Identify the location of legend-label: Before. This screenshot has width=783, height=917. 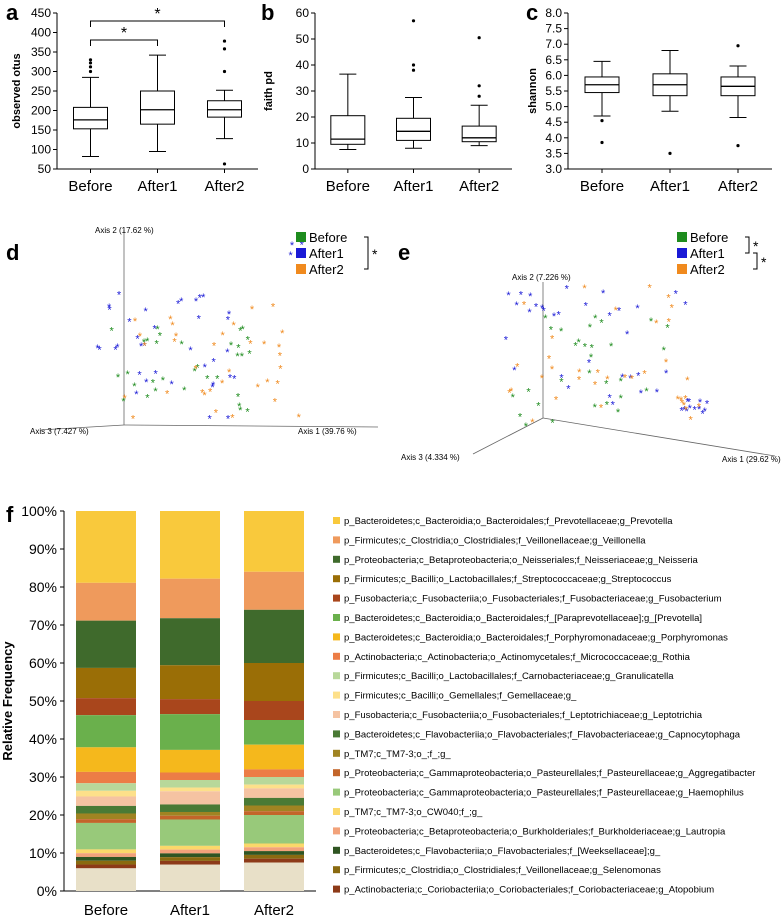
(709, 237).